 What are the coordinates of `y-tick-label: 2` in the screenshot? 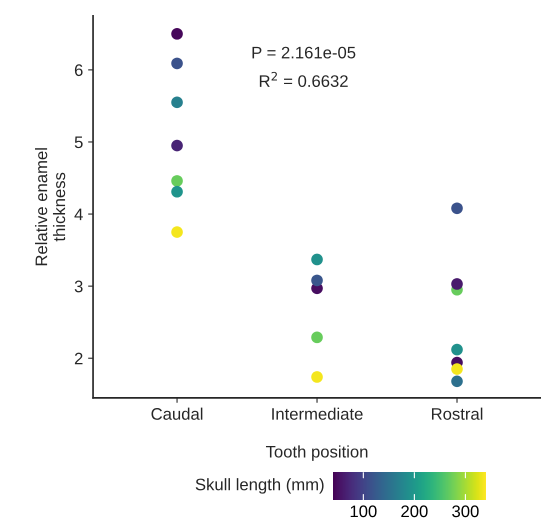 It's located at (78, 358).